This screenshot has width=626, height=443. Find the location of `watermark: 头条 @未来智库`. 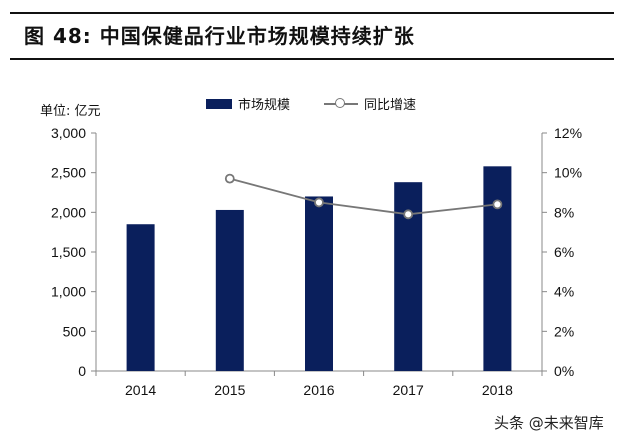

watermark: 头条 @未来智库 is located at coordinates (549, 423).